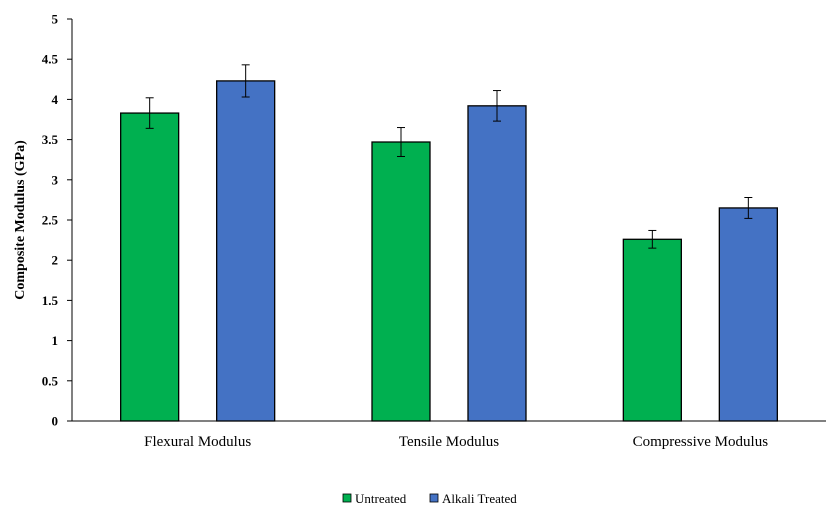 This screenshot has width=826, height=510. Describe the element at coordinates (55, 421) in the screenshot. I see `y-tick-label: 0` at that location.